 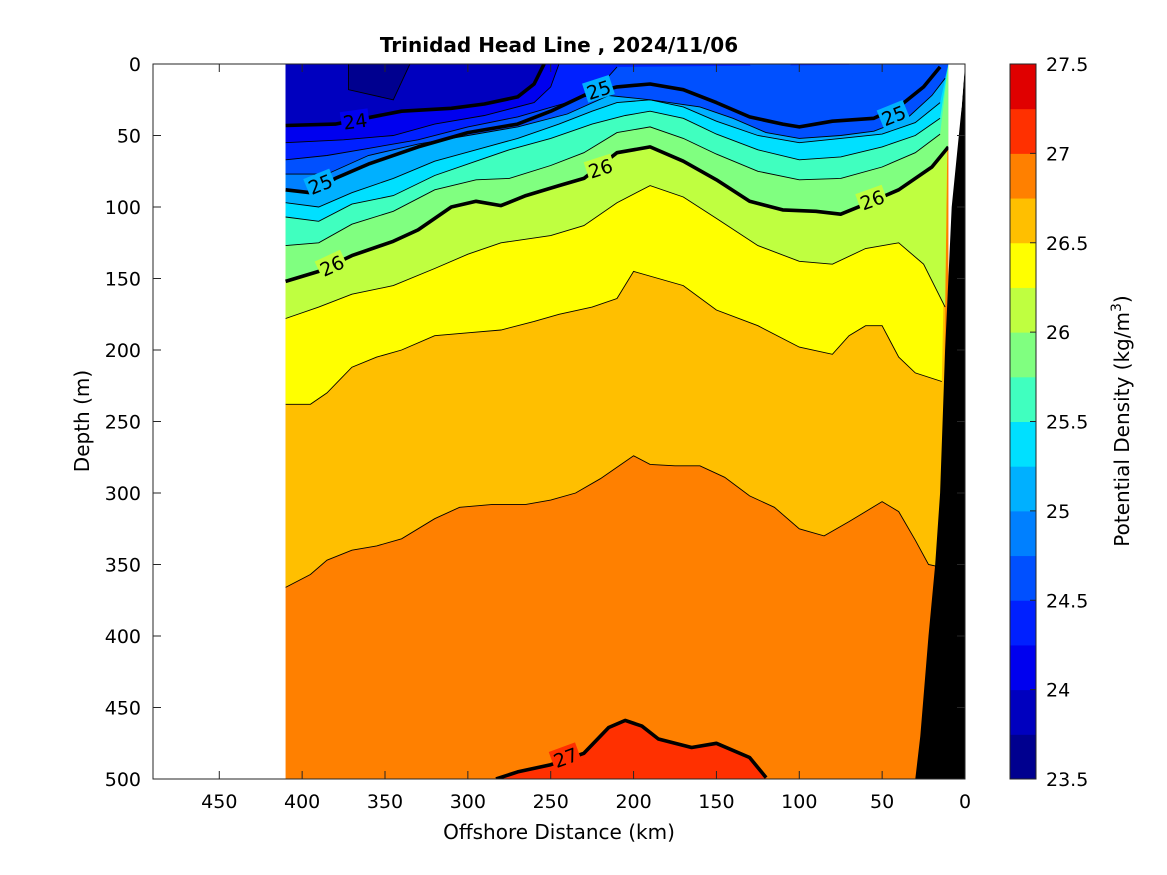 I want to click on x-tick-label-350: 350, so click(x=385, y=802).